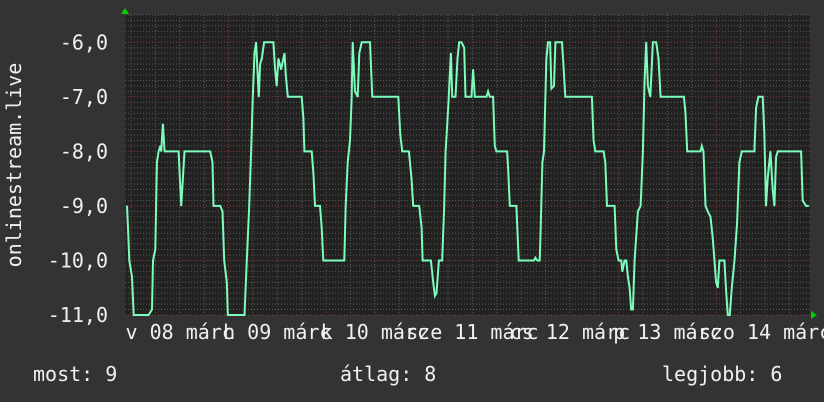 The image size is (824, 402). What do you see at coordinates (78, 315) in the screenshot?
I see `y-tick-label: -11,0` at bounding box center [78, 315].